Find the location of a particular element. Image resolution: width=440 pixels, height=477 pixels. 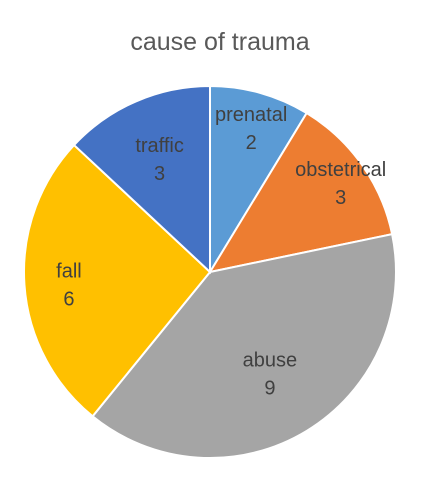

pie-slice-obstetrical is located at coordinates (300, 192).